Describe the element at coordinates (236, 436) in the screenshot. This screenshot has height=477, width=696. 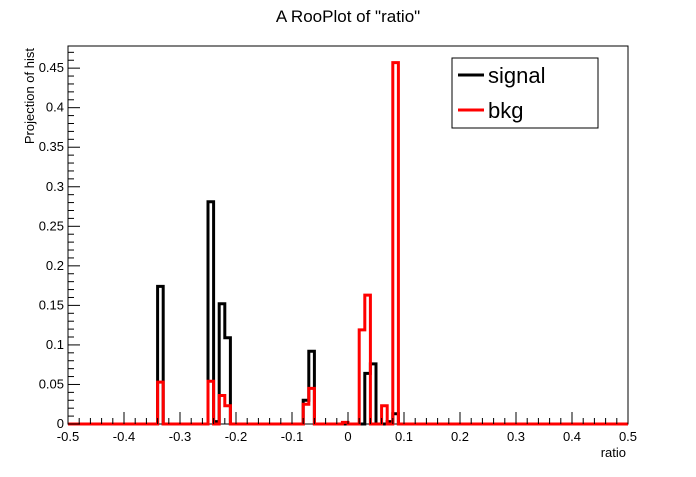
I see `x-tick-label: -0.2` at that location.